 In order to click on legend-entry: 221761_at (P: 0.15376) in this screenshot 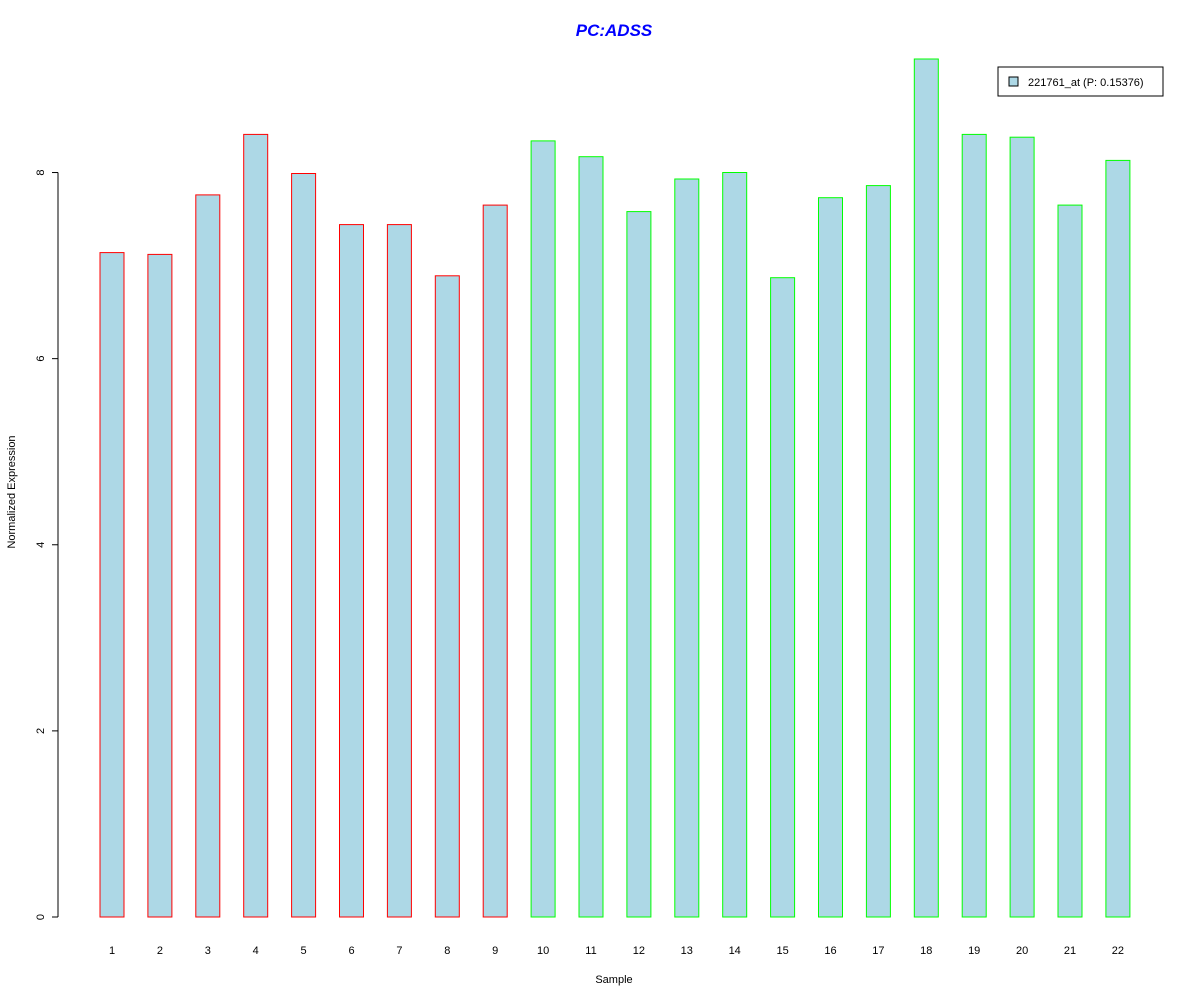, I will do `click(1086, 83)`.